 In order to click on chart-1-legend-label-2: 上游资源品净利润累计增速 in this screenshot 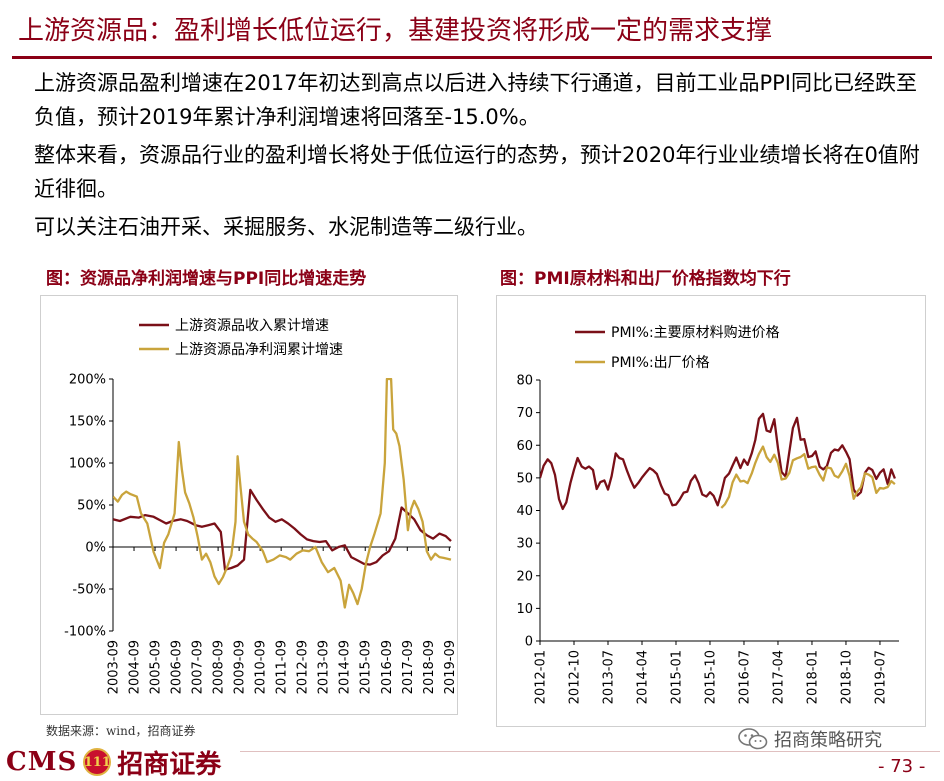, I will do `click(259, 350)`.